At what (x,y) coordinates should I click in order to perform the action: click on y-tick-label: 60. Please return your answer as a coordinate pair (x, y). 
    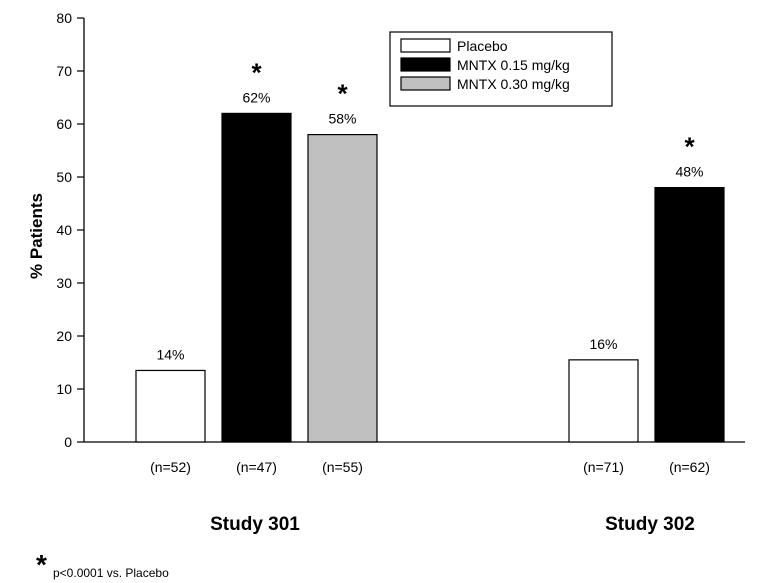
    Looking at the image, I should click on (64, 124).